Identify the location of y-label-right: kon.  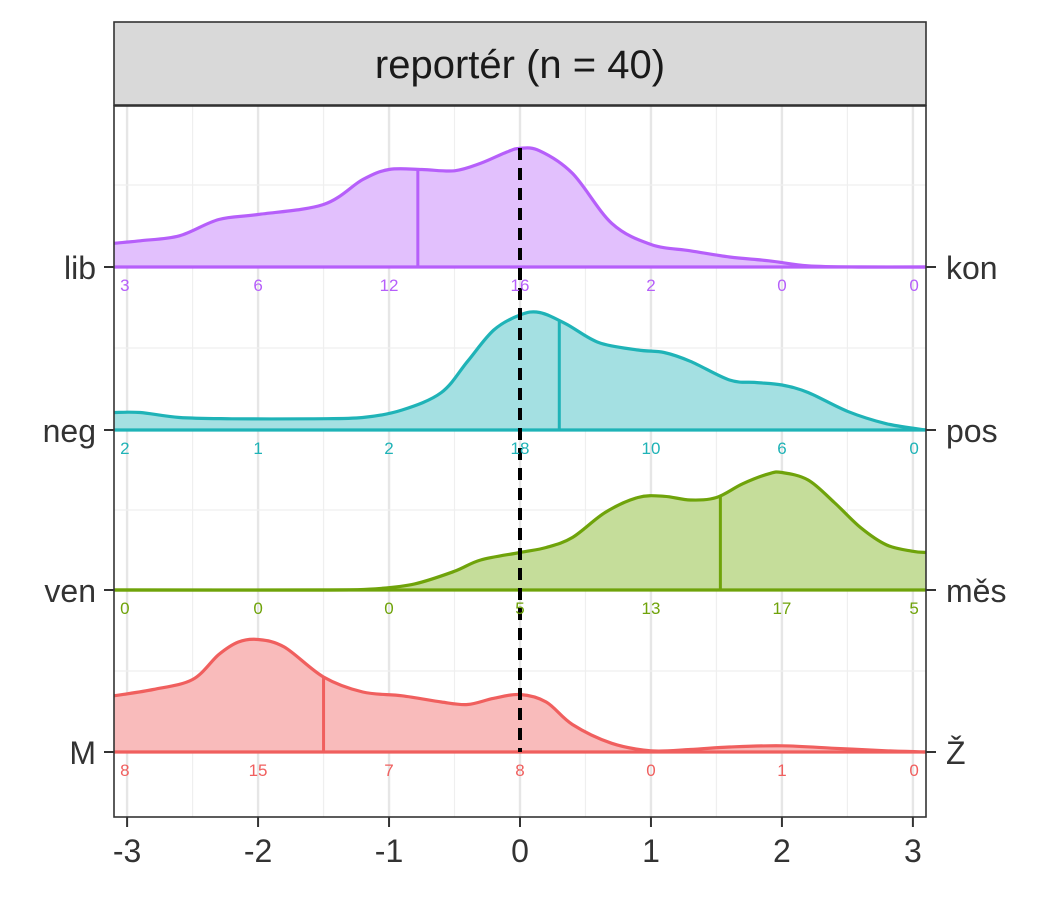
(972, 268).